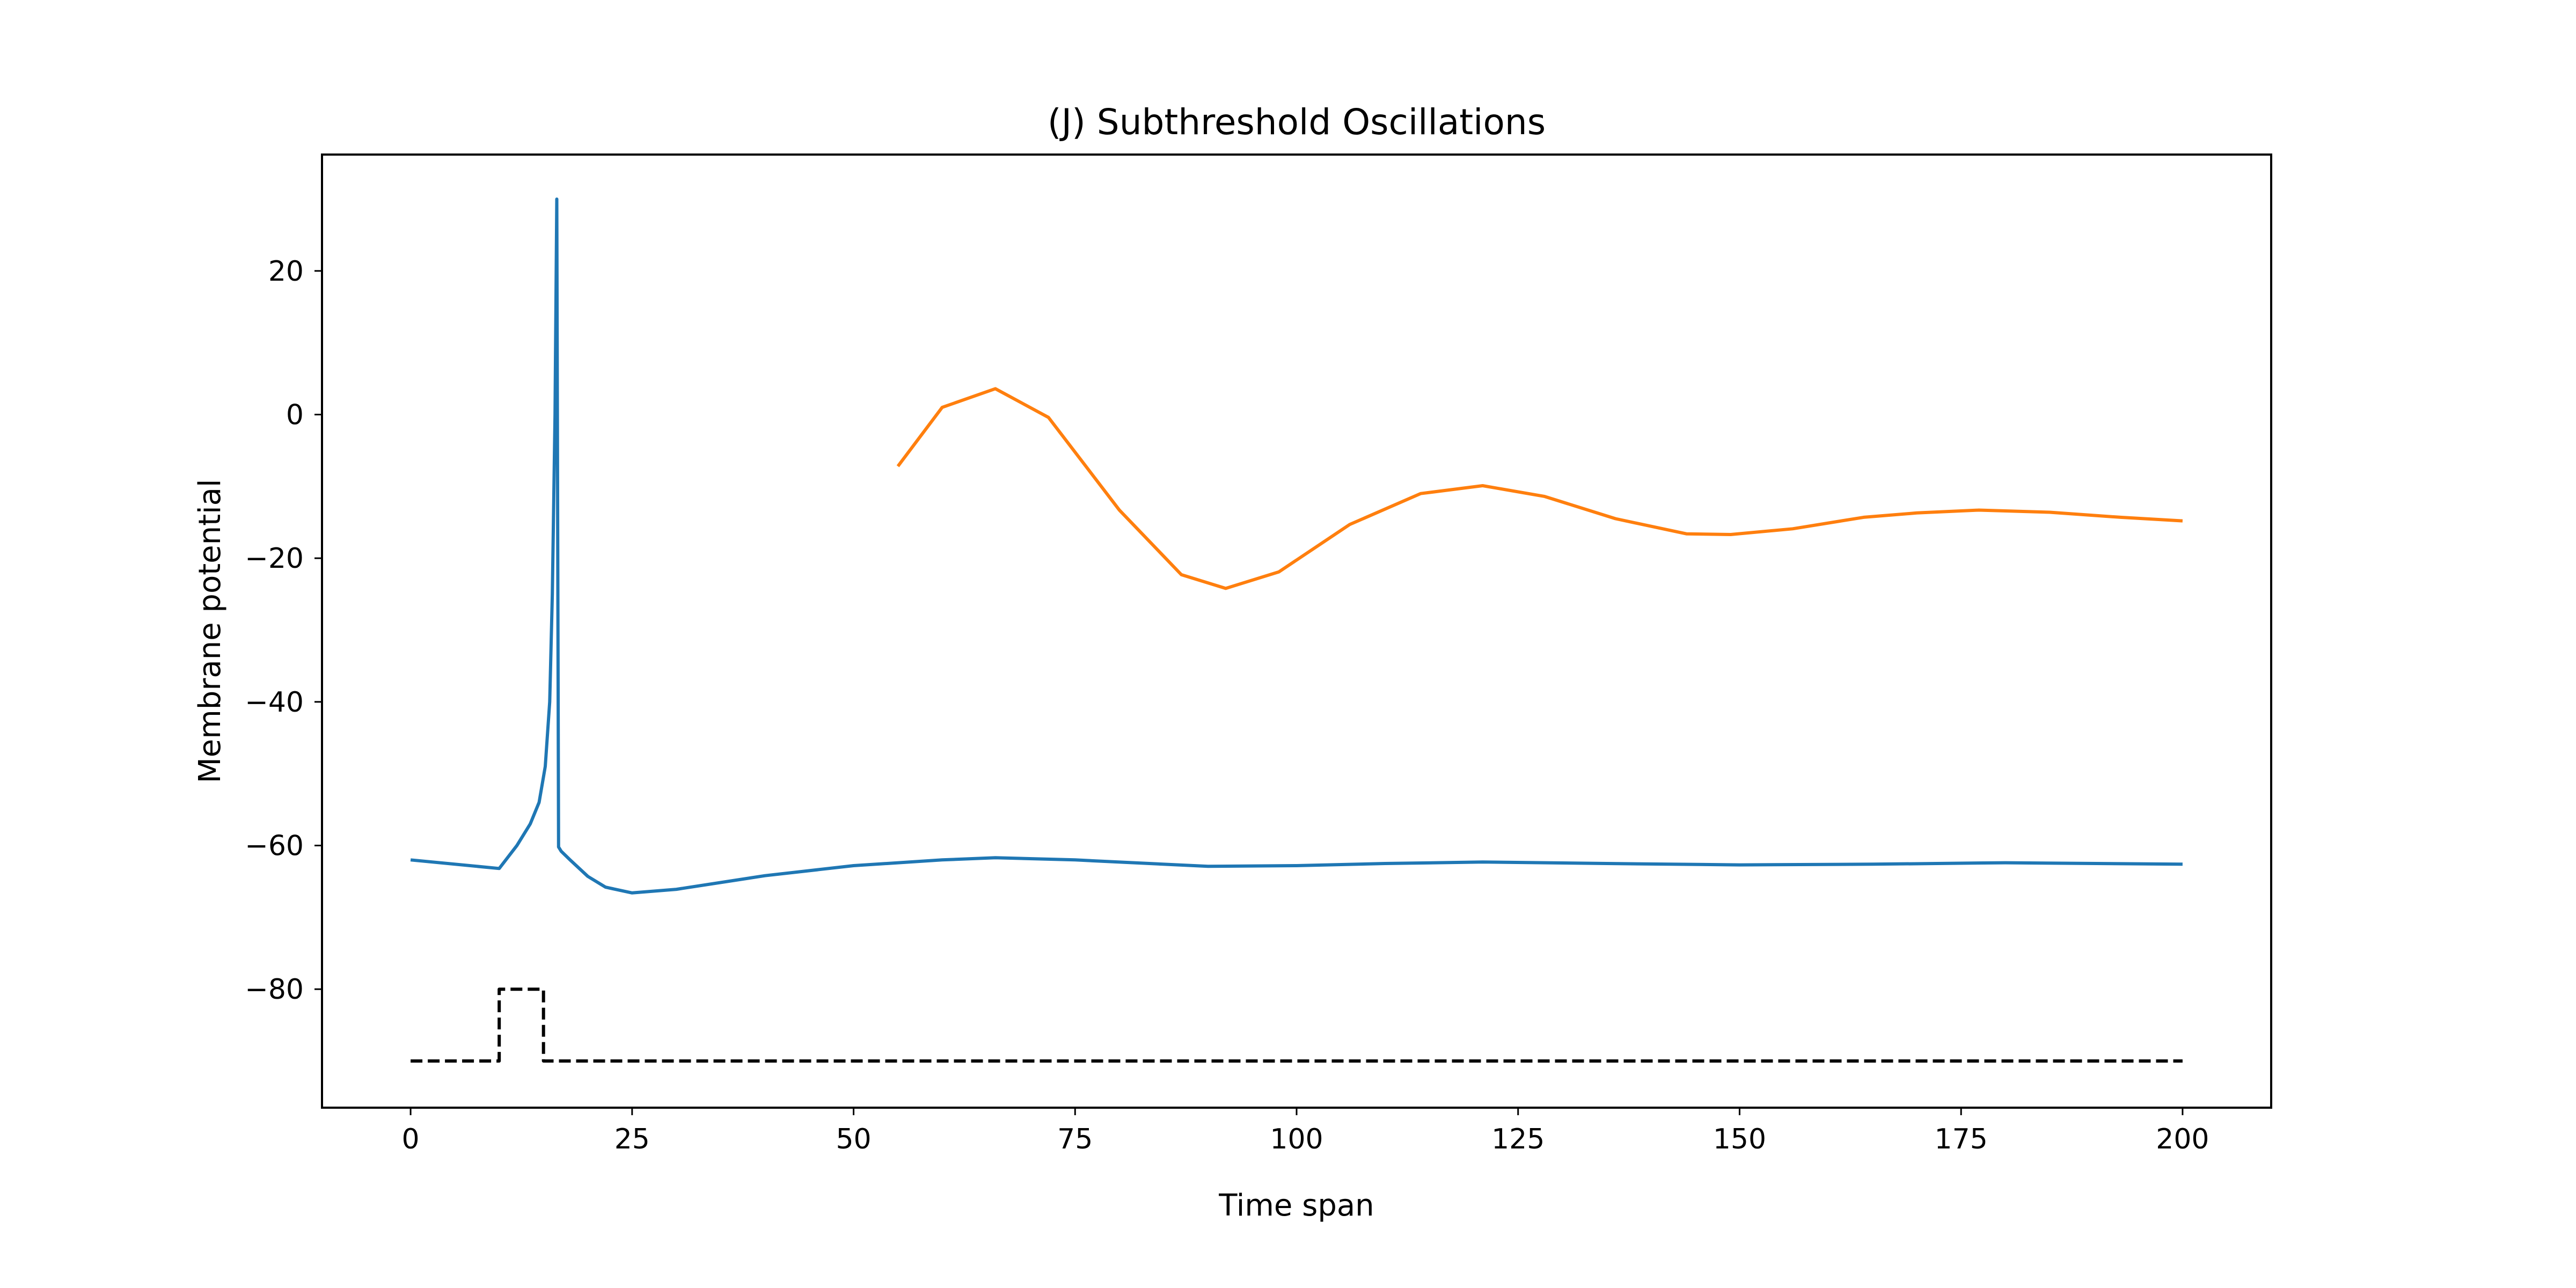 The image size is (2576, 1288). What do you see at coordinates (274, 702) in the screenshot?
I see `y-tick-label: −40` at bounding box center [274, 702].